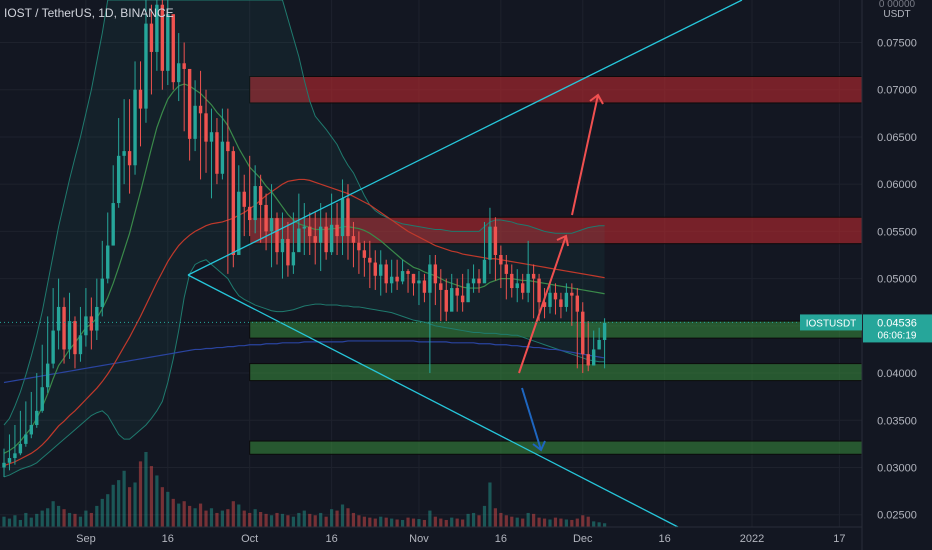 This screenshot has width=932, height=550. I want to click on x-tick-label: 2022, so click(752, 539).